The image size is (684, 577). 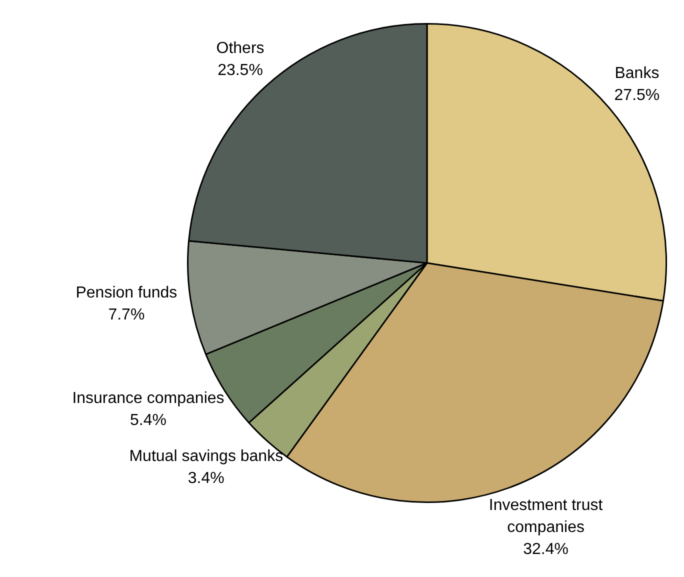 I want to click on data-label: 27.5%, so click(x=637, y=95).